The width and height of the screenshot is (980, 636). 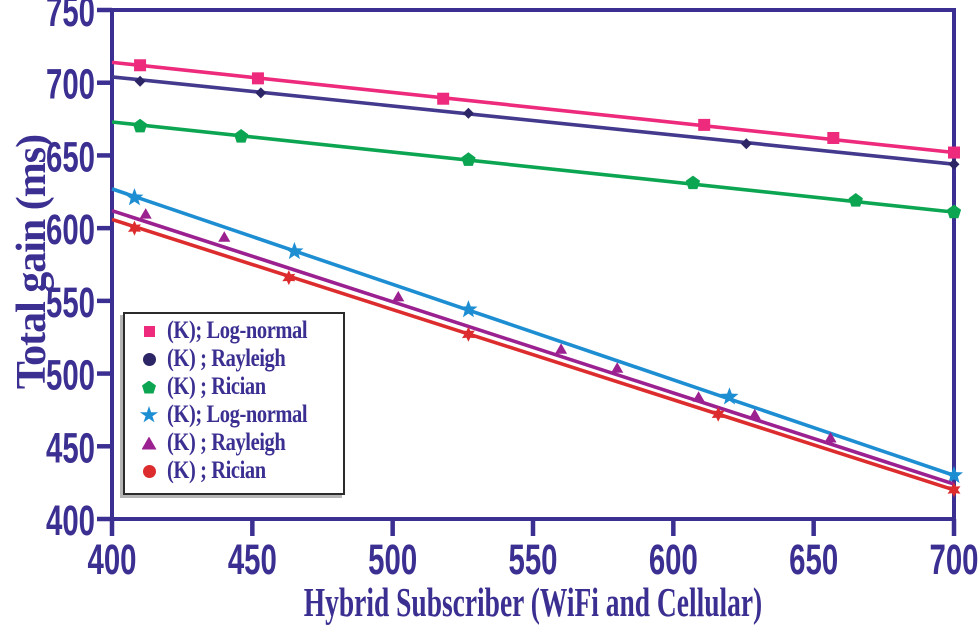 I want to click on x-axis-title: Hybrid Subscriber (WiFi and Cellular), so click(x=533, y=602).